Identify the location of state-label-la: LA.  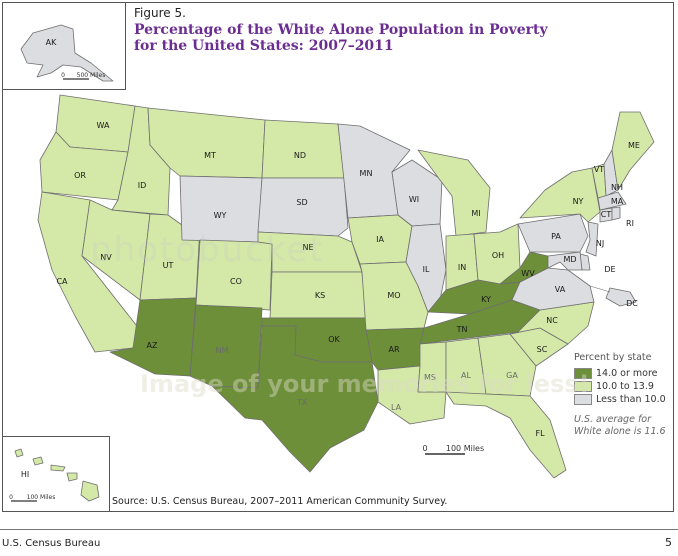
(396, 407).